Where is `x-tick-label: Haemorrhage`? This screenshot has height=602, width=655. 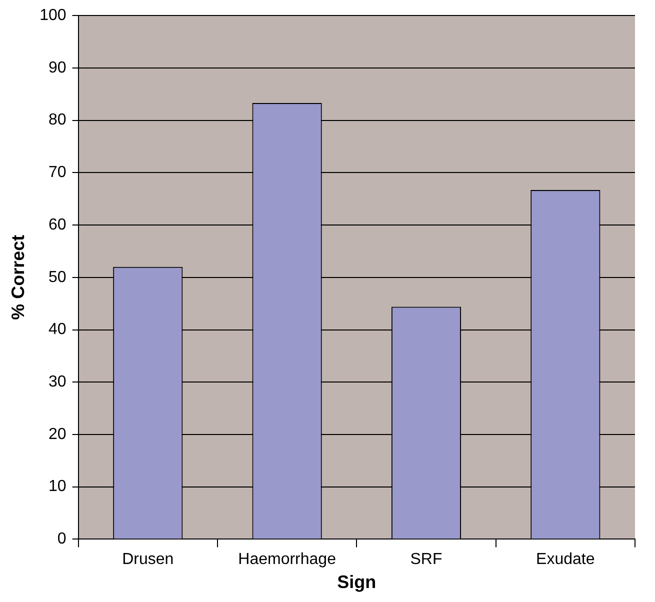
x-tick-label: Haemorrhage is located at coordinates (287, 559).